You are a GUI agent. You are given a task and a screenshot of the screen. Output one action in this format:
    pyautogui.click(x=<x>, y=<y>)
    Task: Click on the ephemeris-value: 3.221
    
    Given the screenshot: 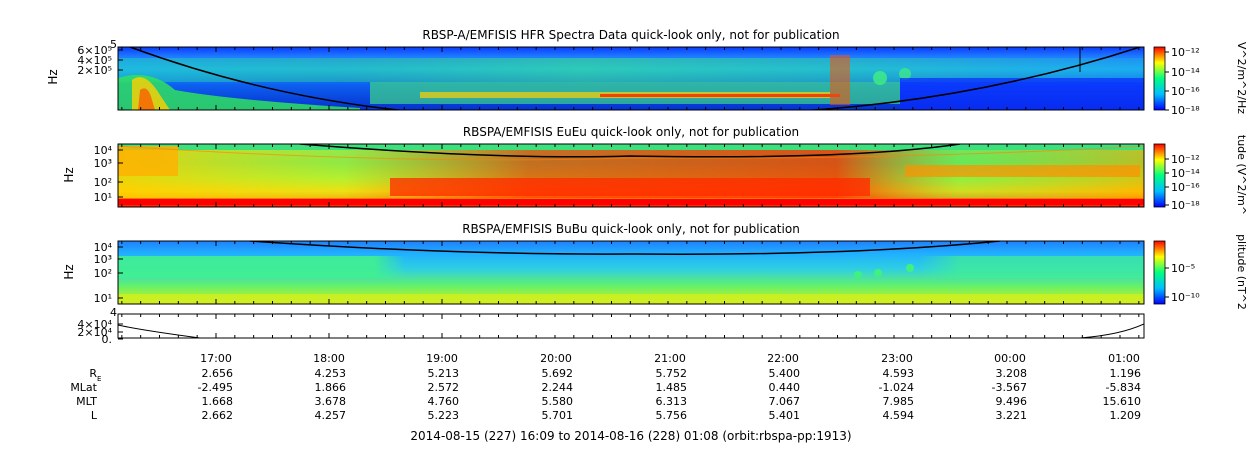 What is the action you would take?
    pyautogui.click(x=1012, y=415)
    